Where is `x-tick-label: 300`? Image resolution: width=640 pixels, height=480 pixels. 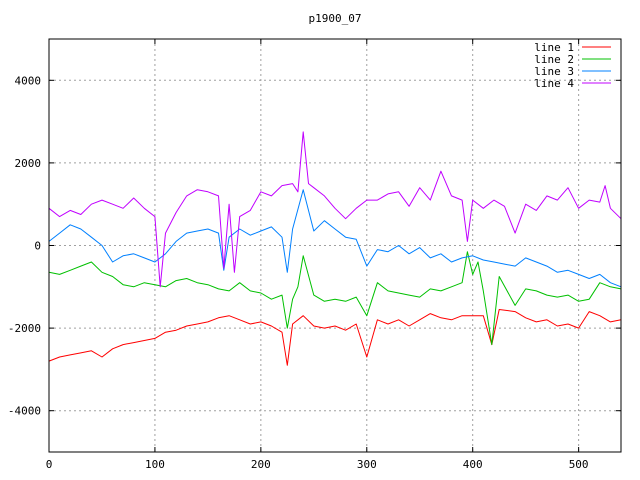 x-tick-label: 300 is located at coordinates (367, 464).